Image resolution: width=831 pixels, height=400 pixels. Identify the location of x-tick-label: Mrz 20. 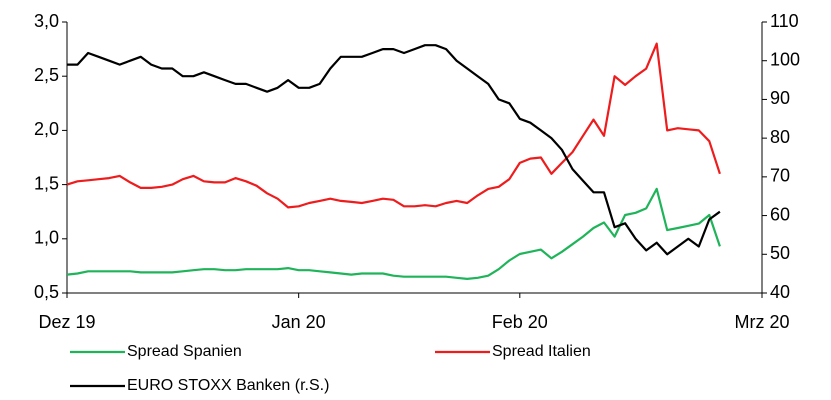
(761, 322).